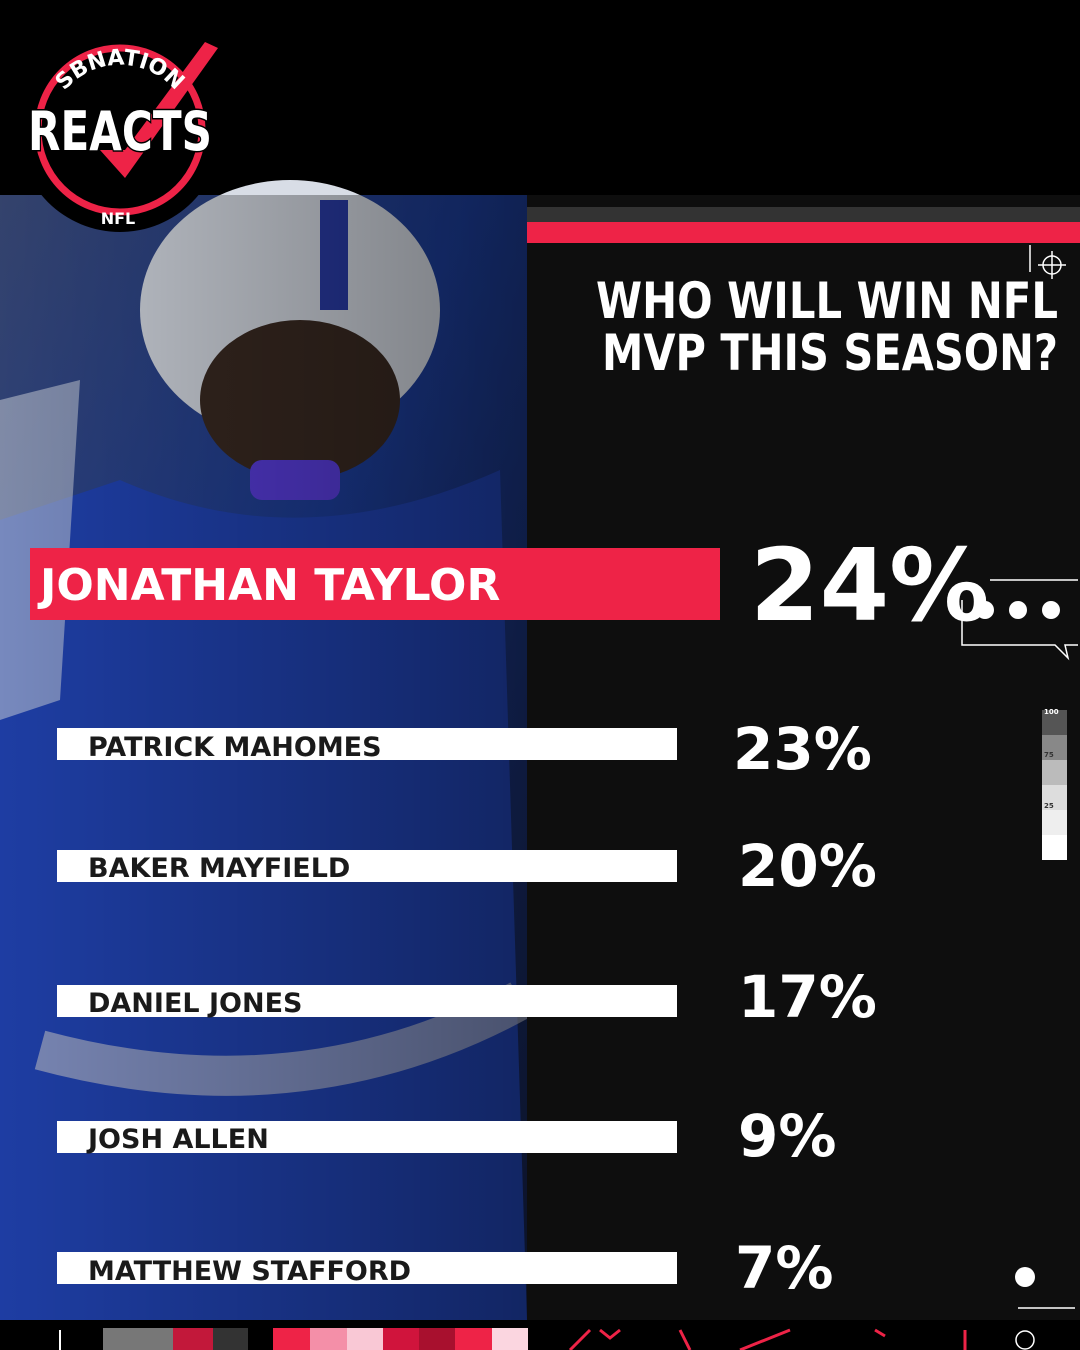 The image size is (1080, 1350). What do you see at coordinates (803, 232) in the screenshot?
I see `red-stripe` at bounding box center [803, 232].